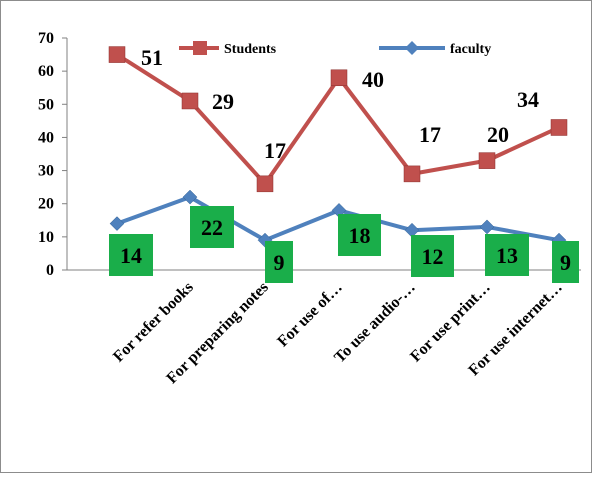  I want to click on faculty-data-label: 18, so click(360, 235).